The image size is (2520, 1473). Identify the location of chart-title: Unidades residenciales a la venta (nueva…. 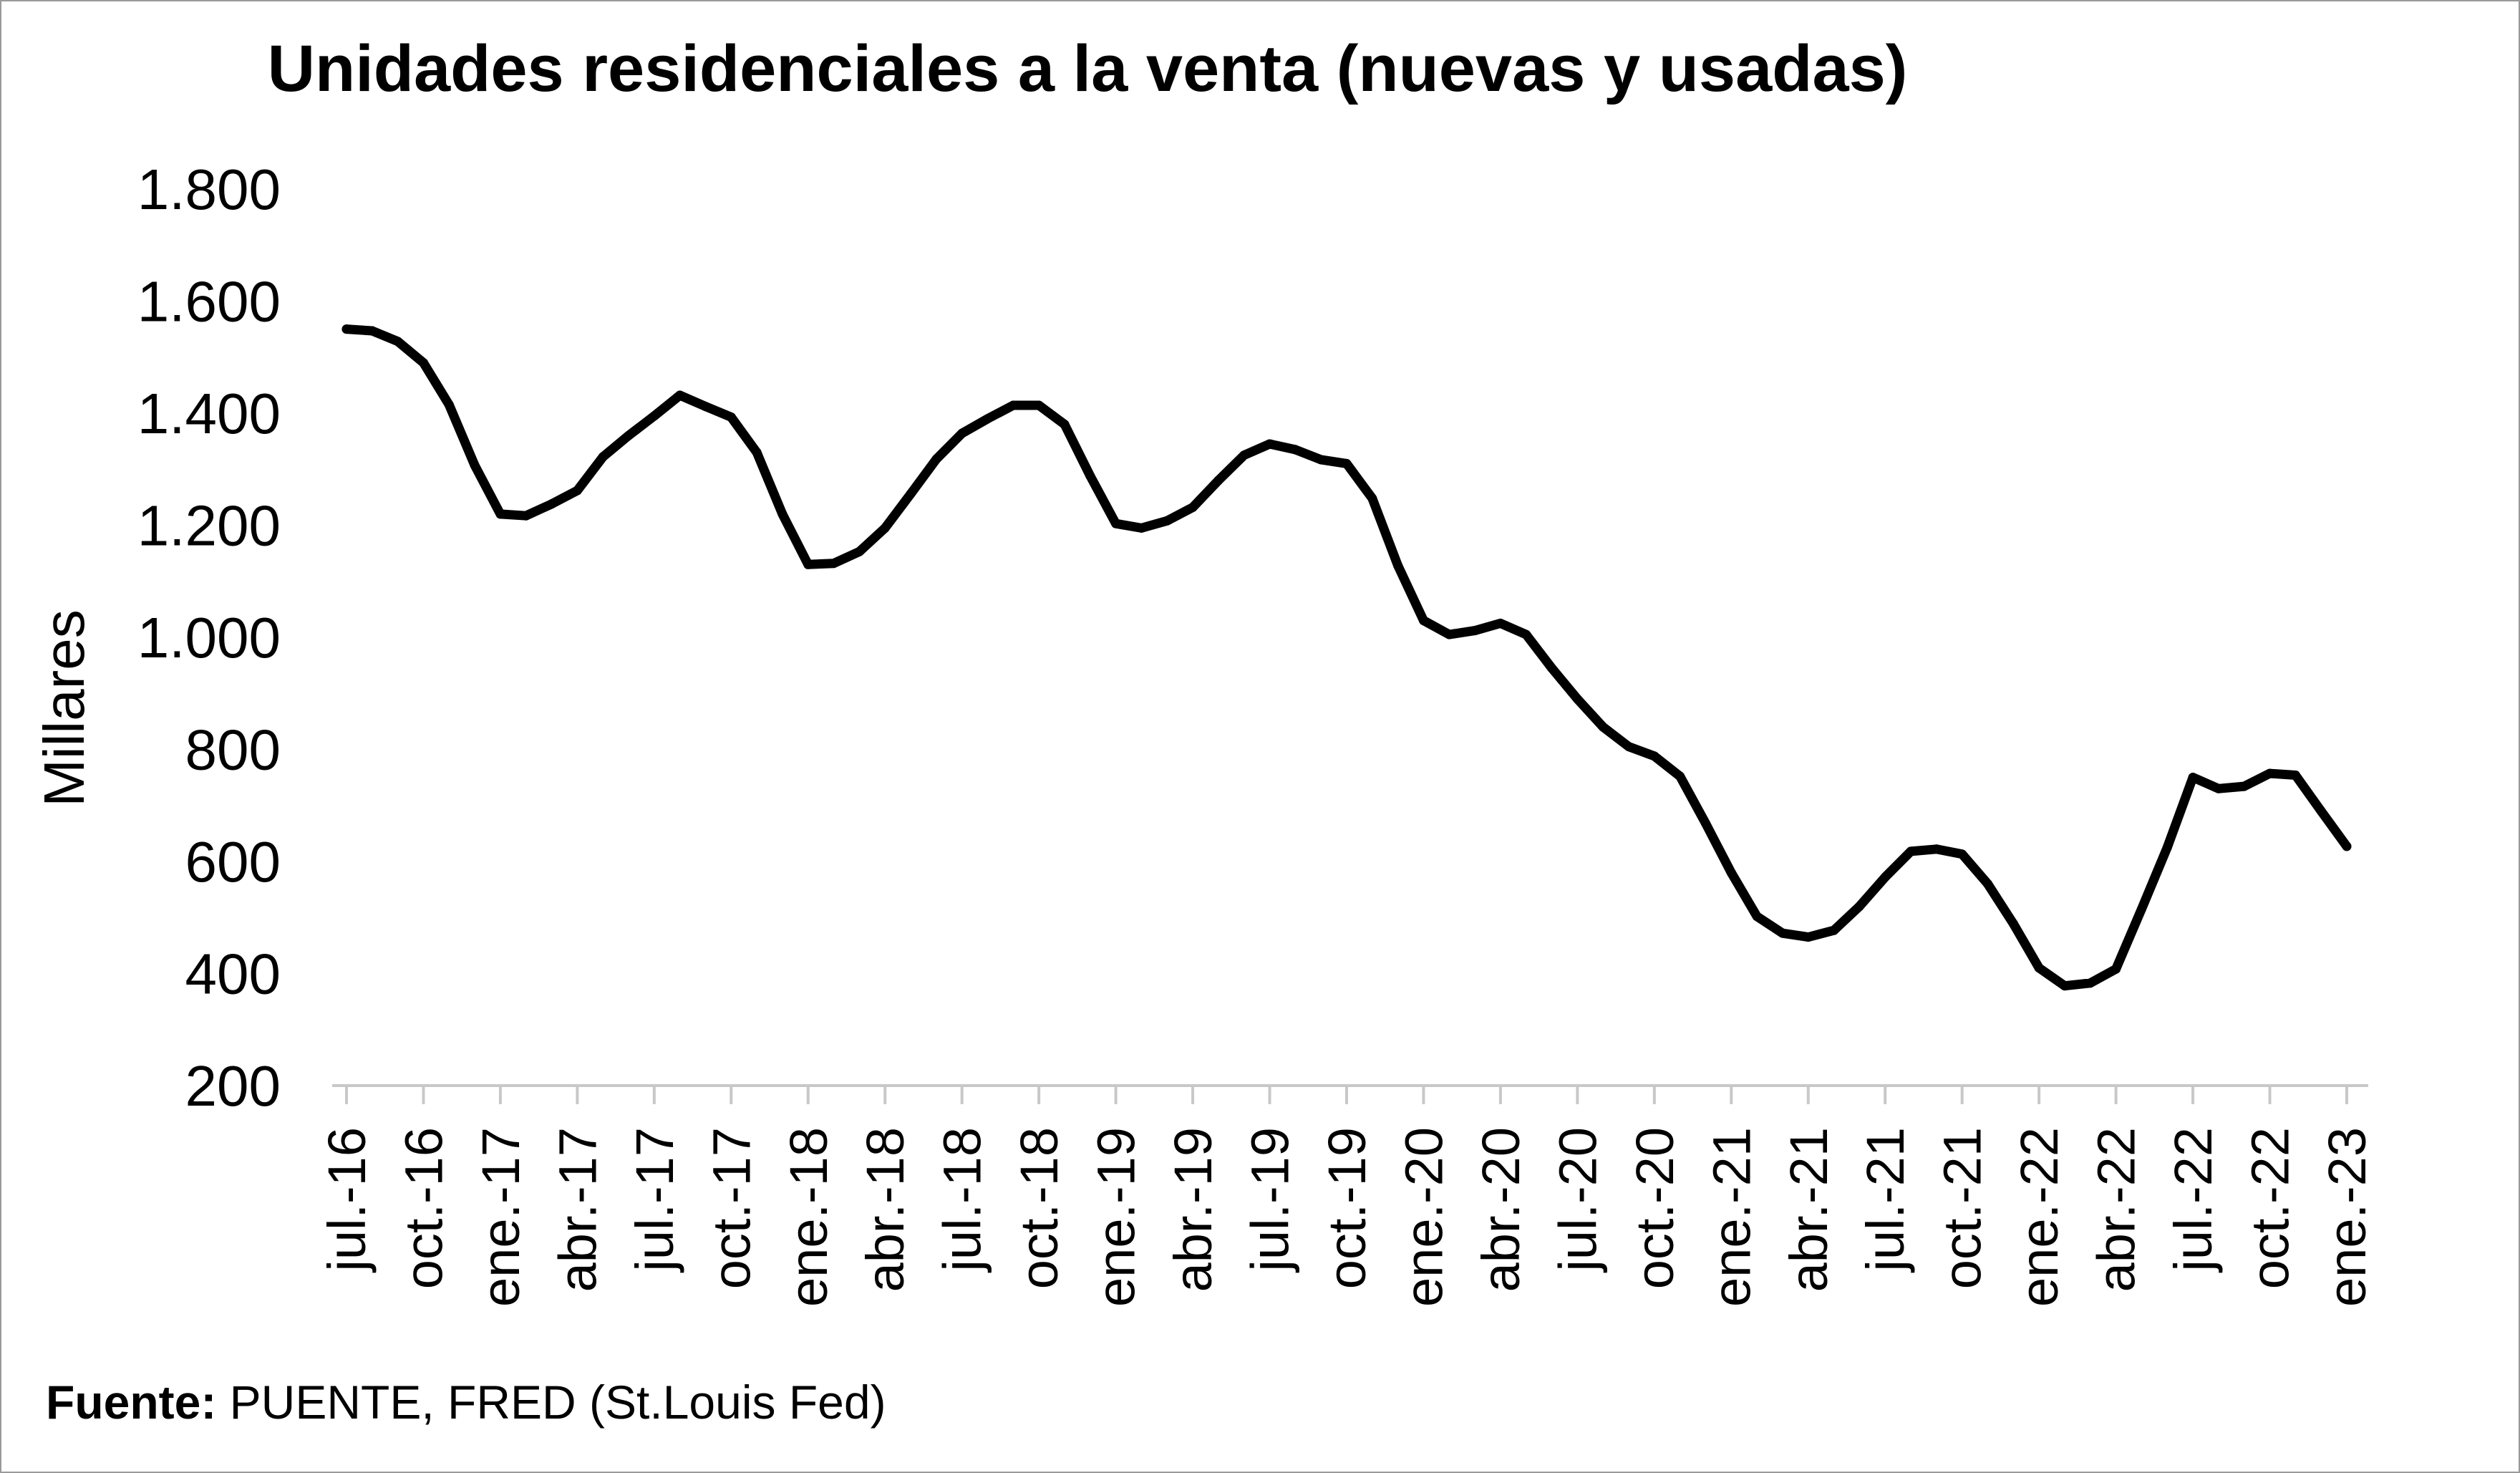
(1088, 68).